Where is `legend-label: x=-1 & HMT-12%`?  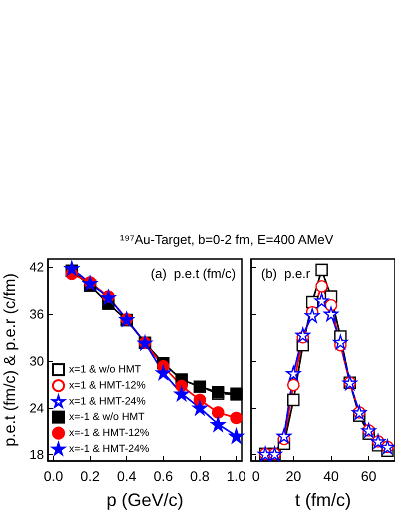
legend-label: x=-1 & HMT-12% is located at coordinates (109, 433).